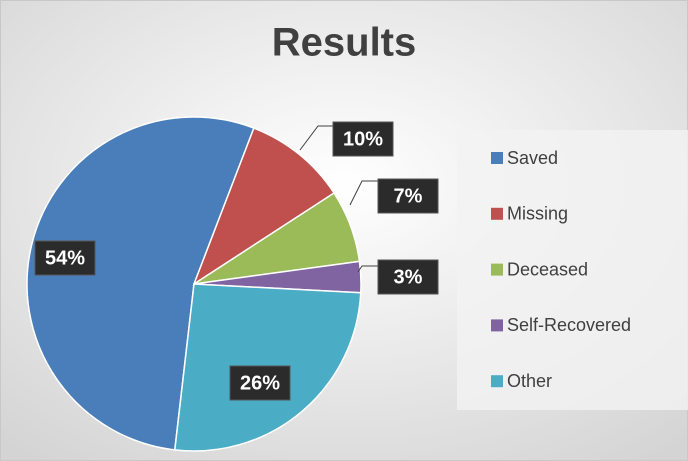 Image resolution: width=688 pixels, height=461 pixels. I want to click on legend-label: Other, so click(529, 381).